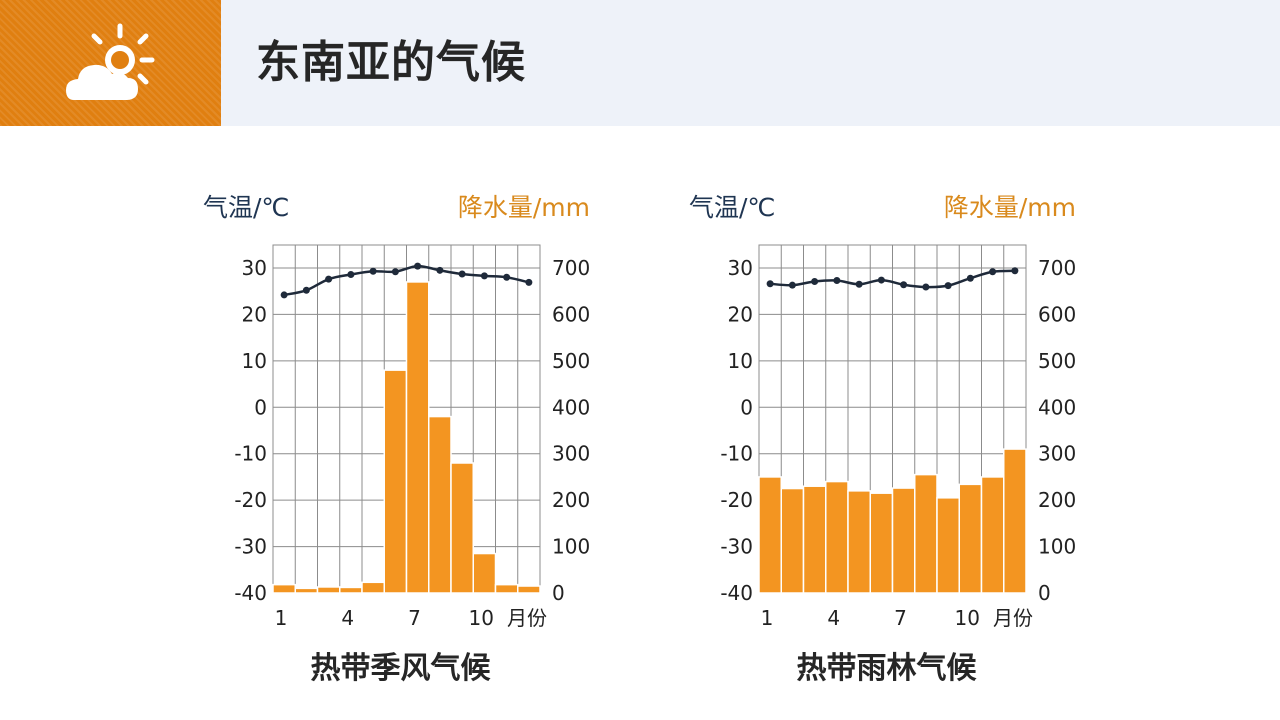 The width and height of the screenshot is (1280, 720). Describe the element at coordinates (254, 361) in the screenshot. I see `chart-1-temp-tick: 10` at that location.